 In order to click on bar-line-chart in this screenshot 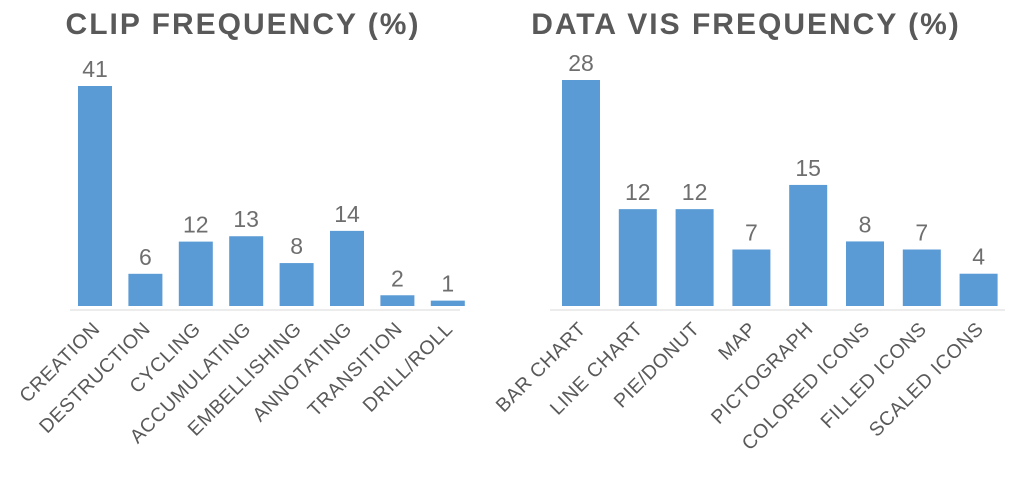, I will do `click(637, 257)`.